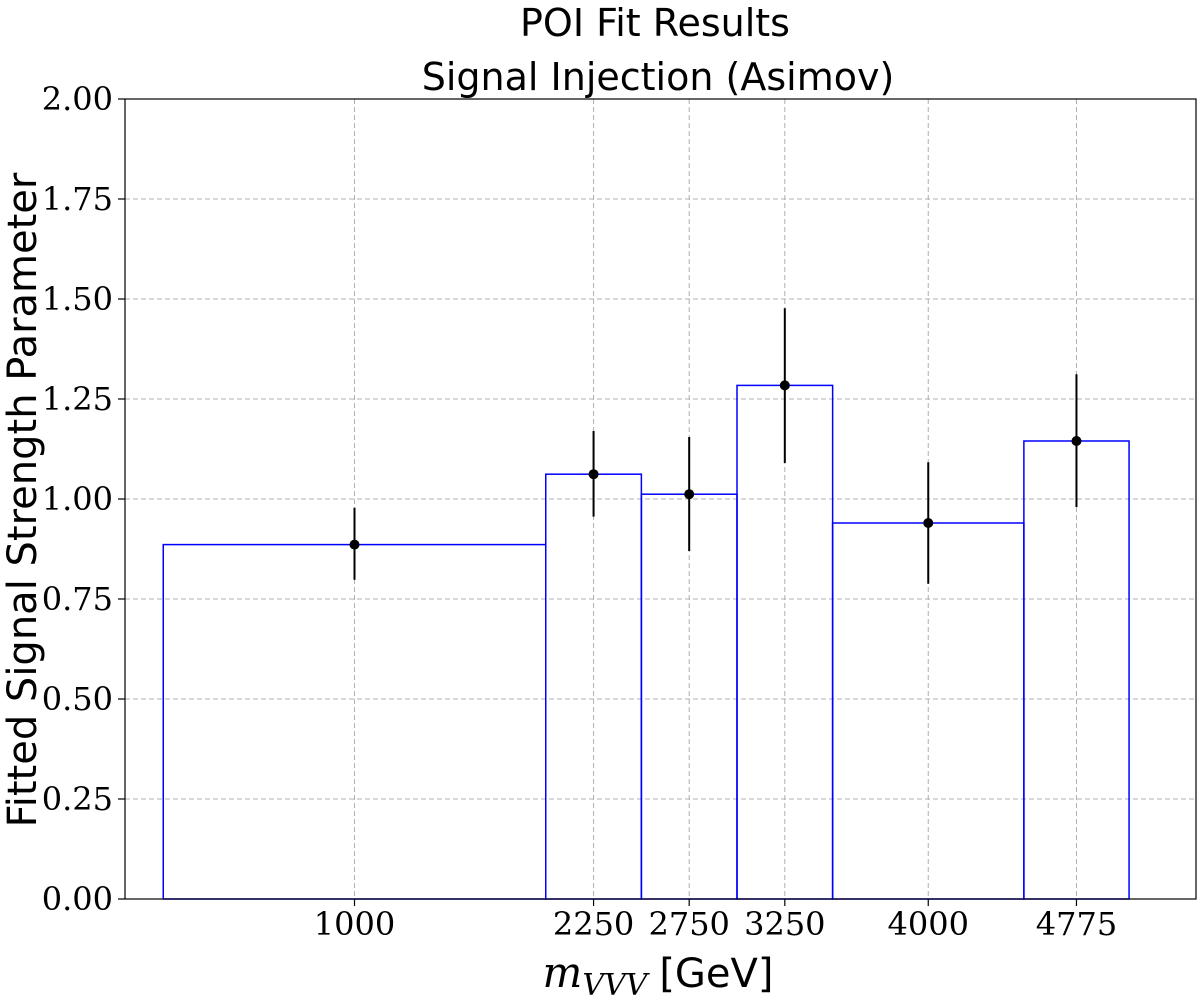 This screenshot has width=1200, height=1000. Describe the element at coordinates (77, 799) in the screenshot. I see `y-tick-label: 0.25` at that location.